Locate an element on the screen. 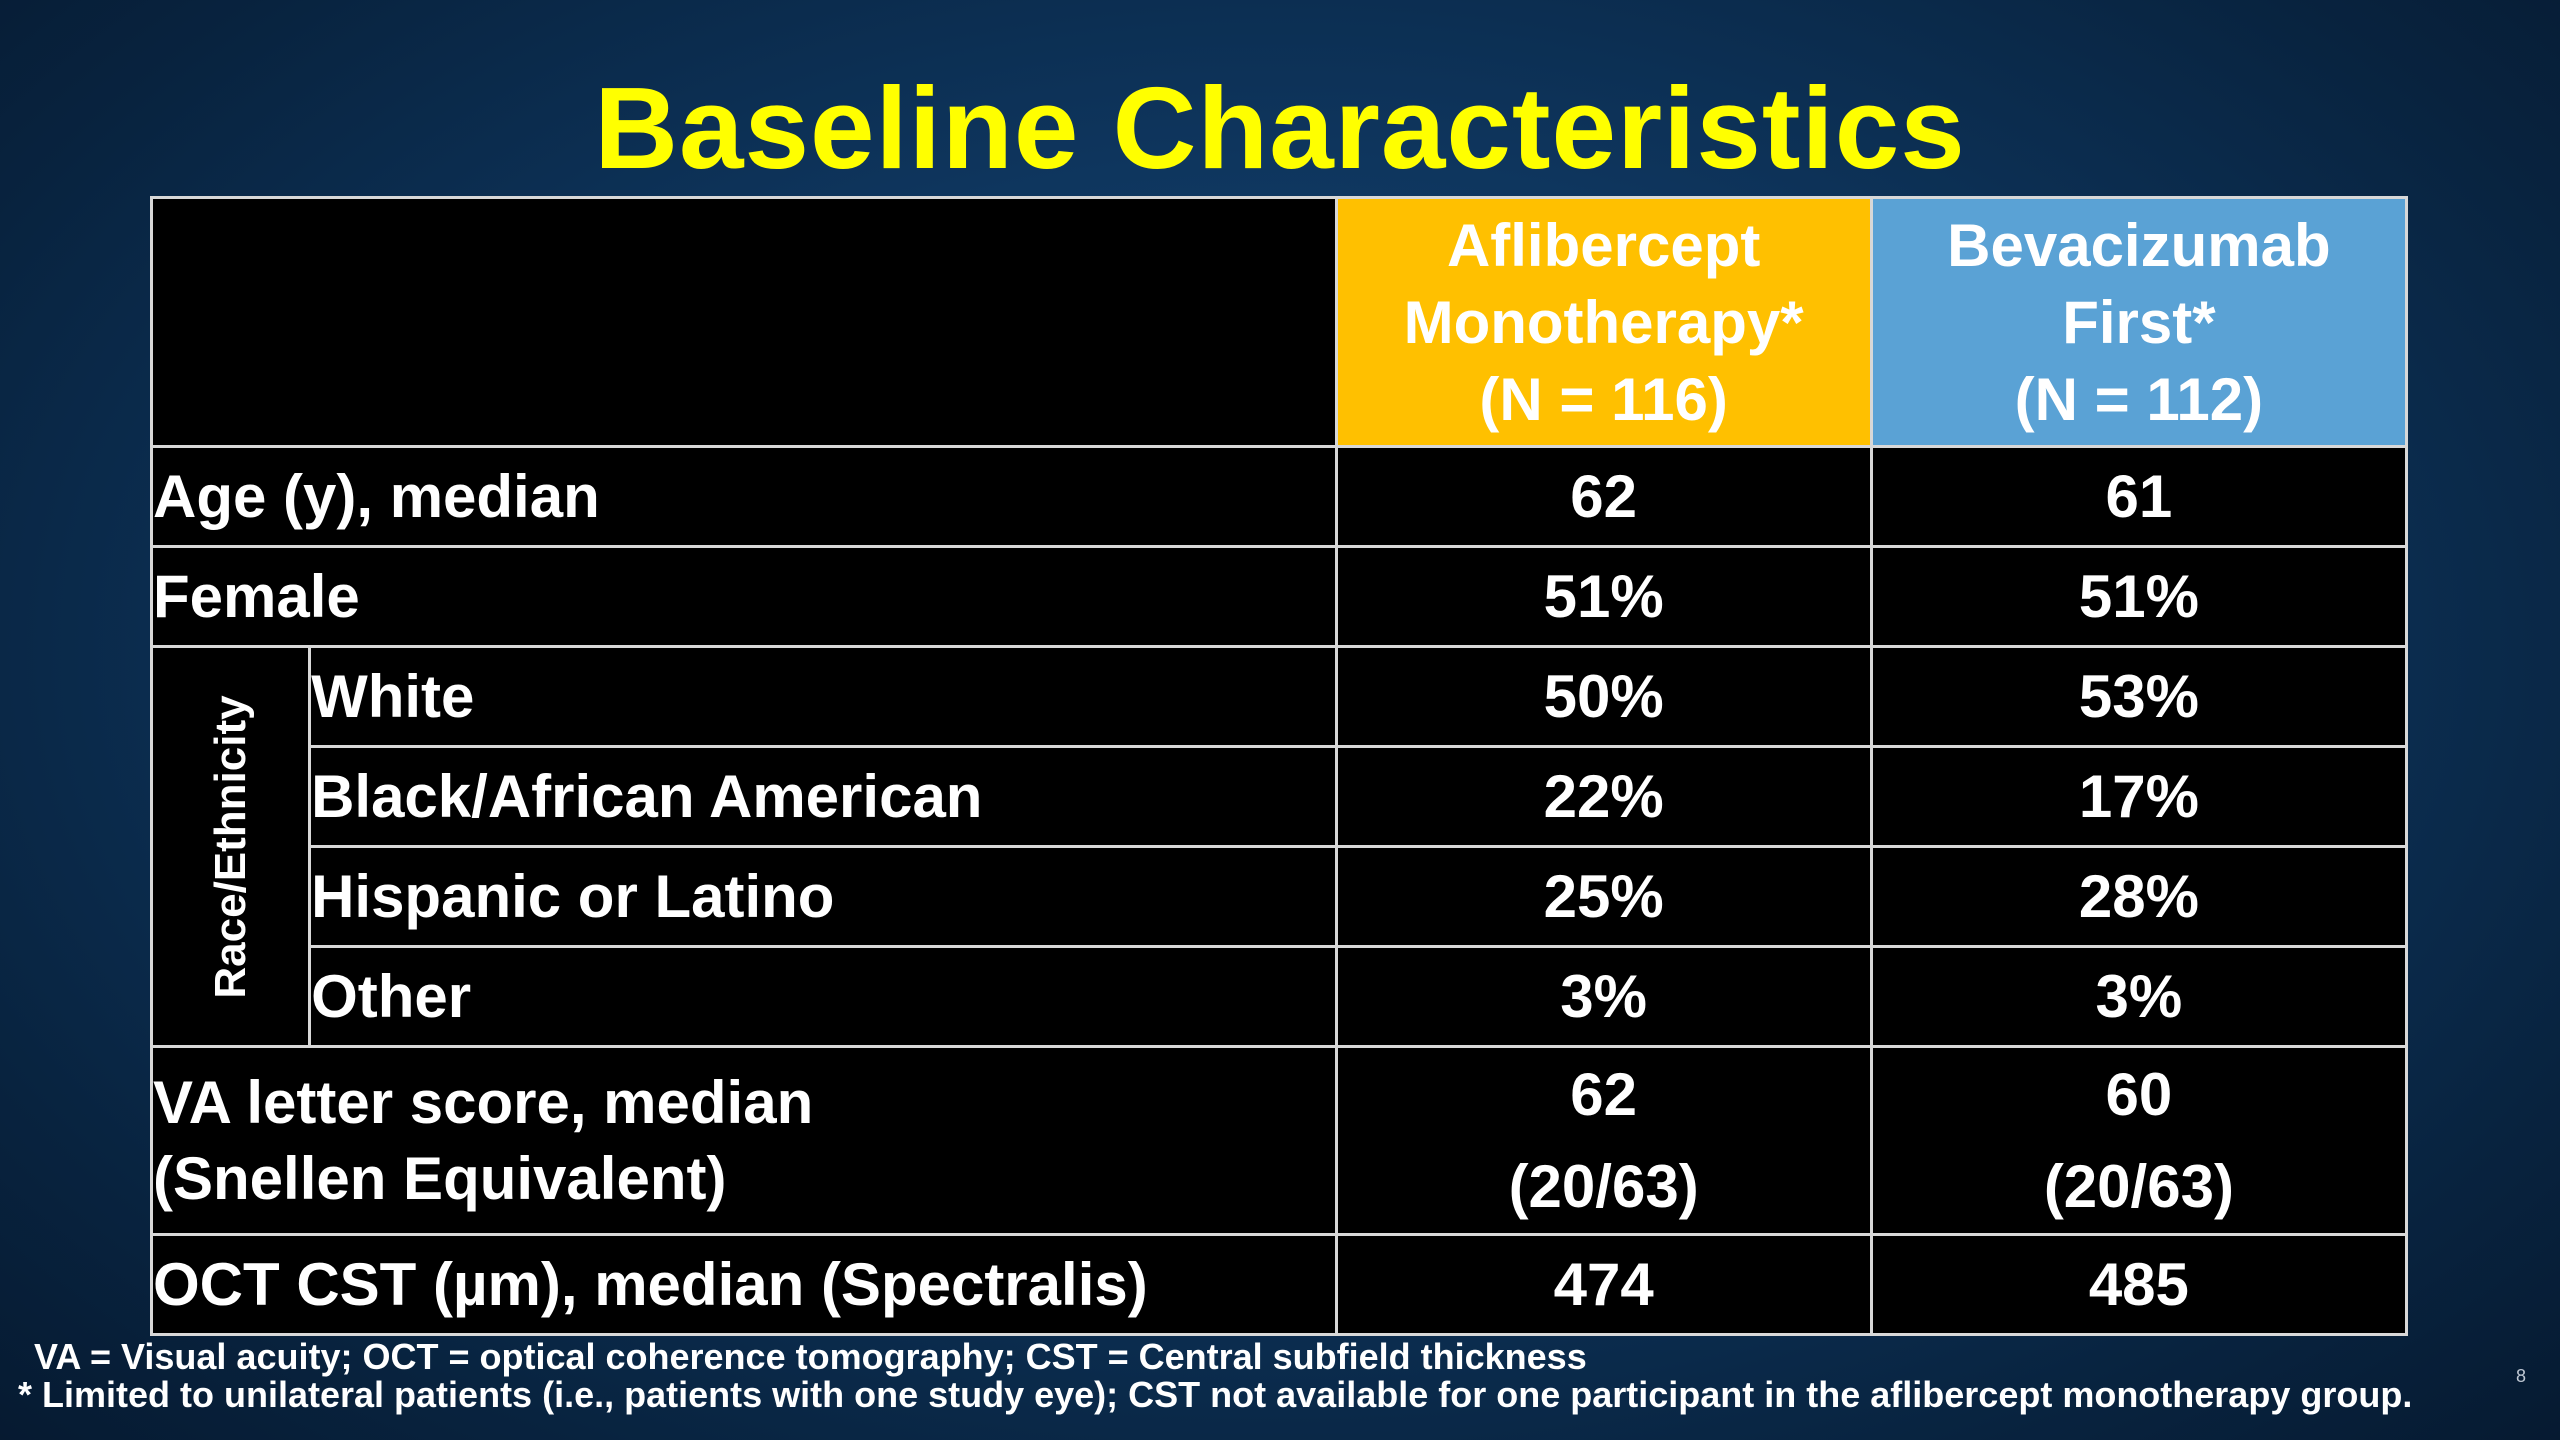  row-label-oct: OCT CST (µm), median (Spectralis) is located at coordinates (744, 1284).